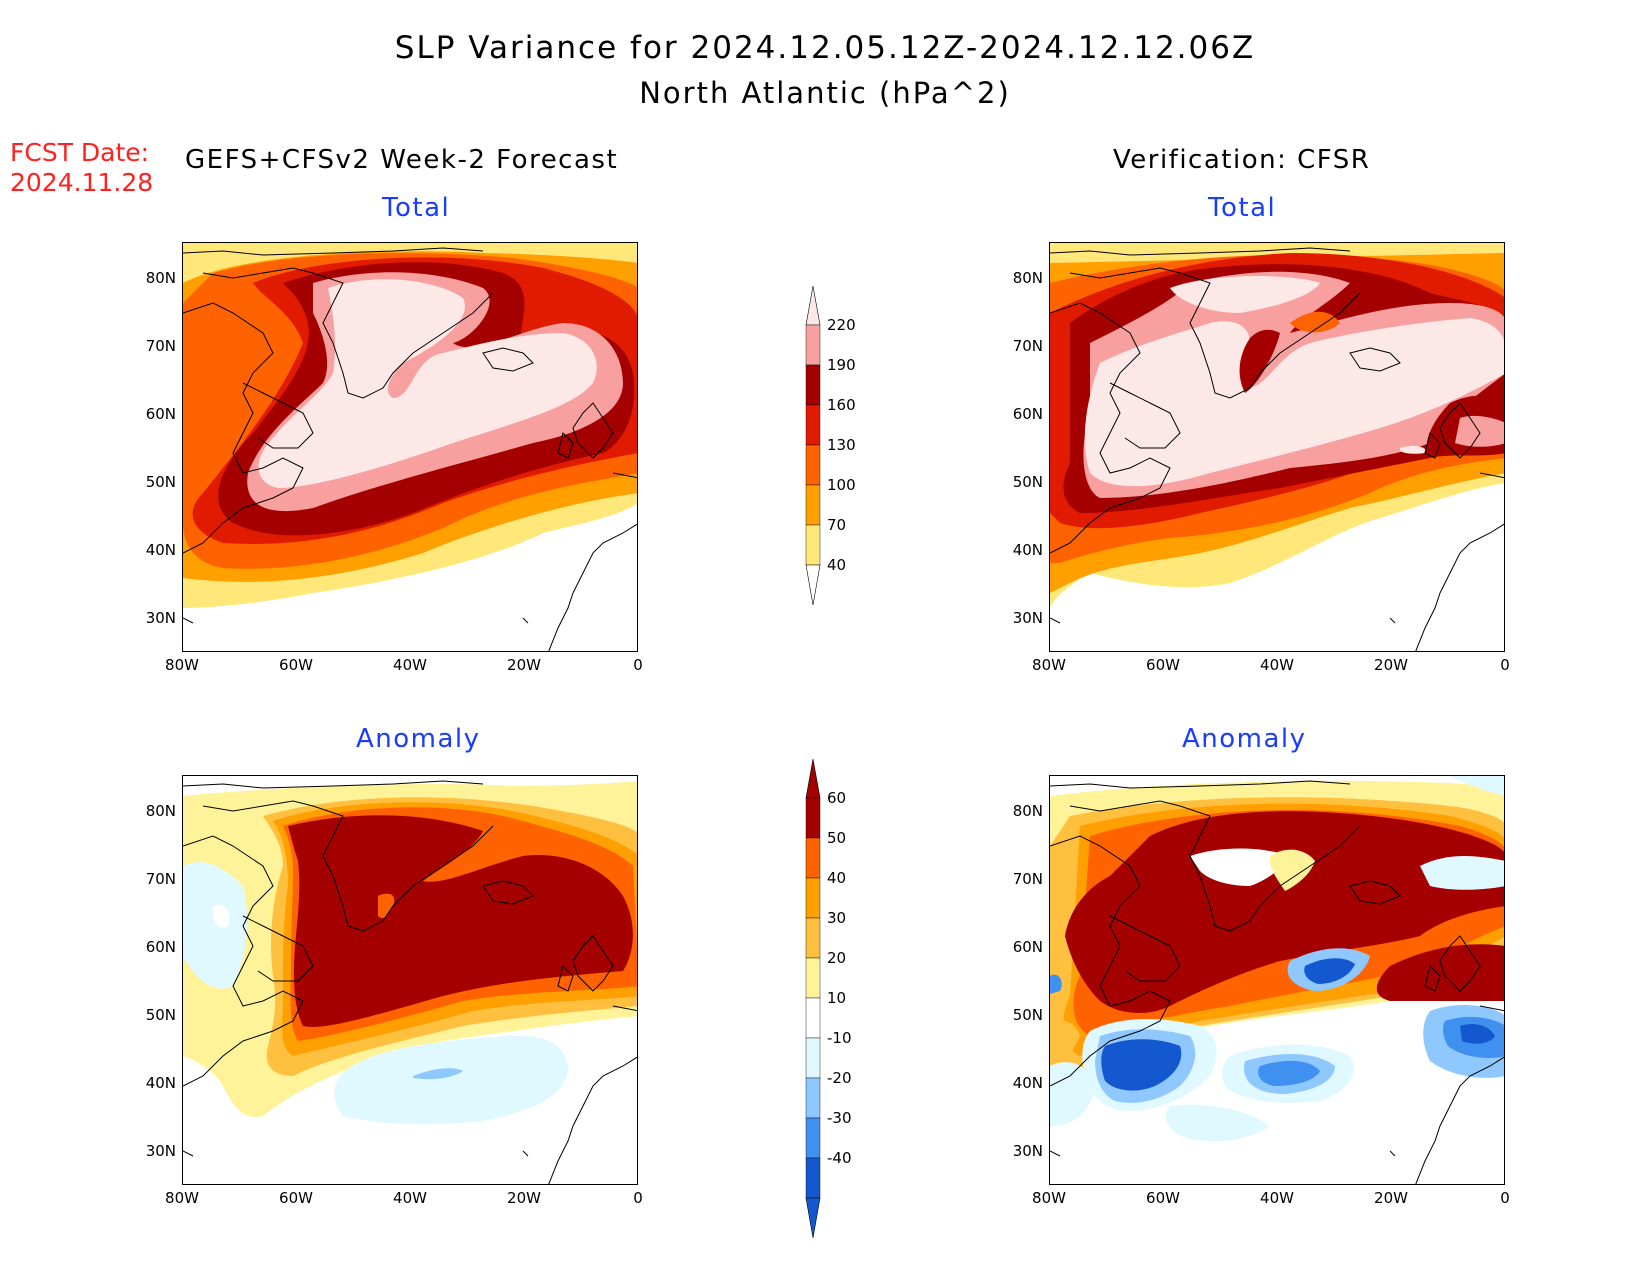  Describe the element at coordinates (825, 93) in the screenshot. I see `main-subtitle: North Atlantic (hPa^2)` at that location.